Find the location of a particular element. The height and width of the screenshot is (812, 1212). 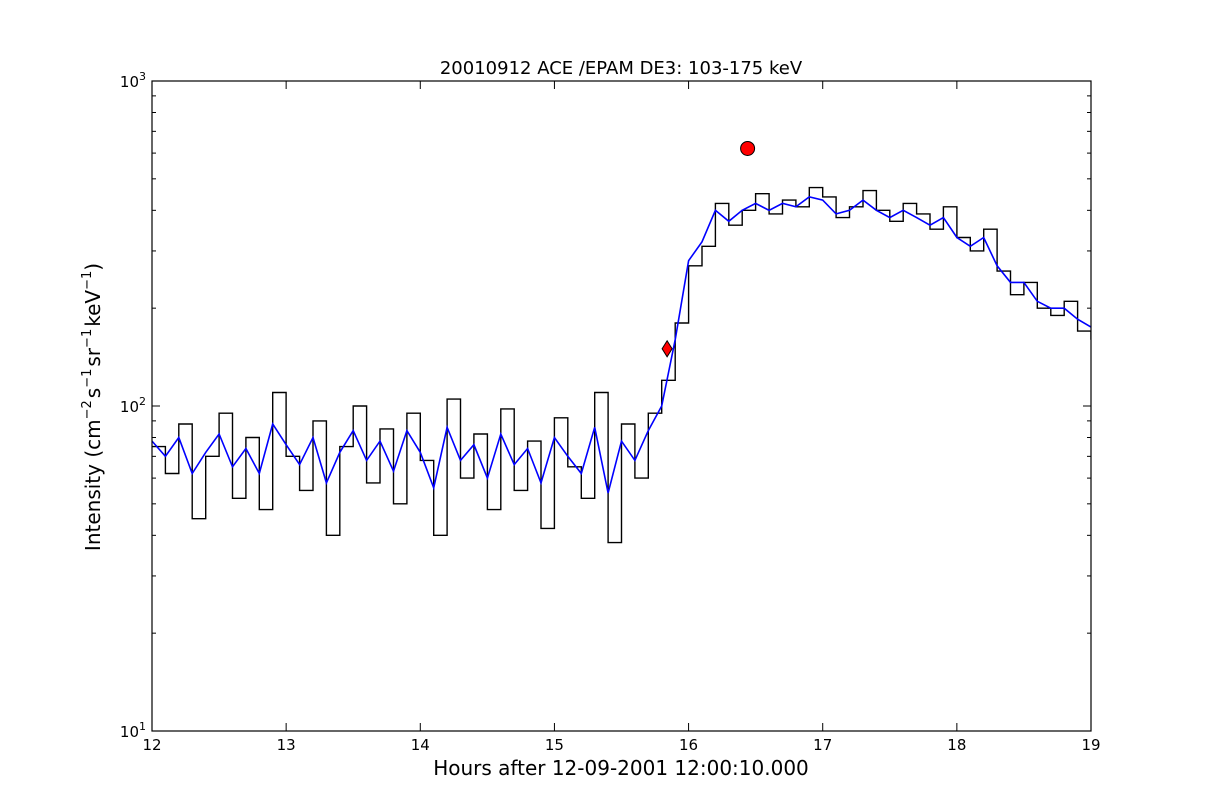

x-tick-label: 15 is located at coordinates (554, 745).